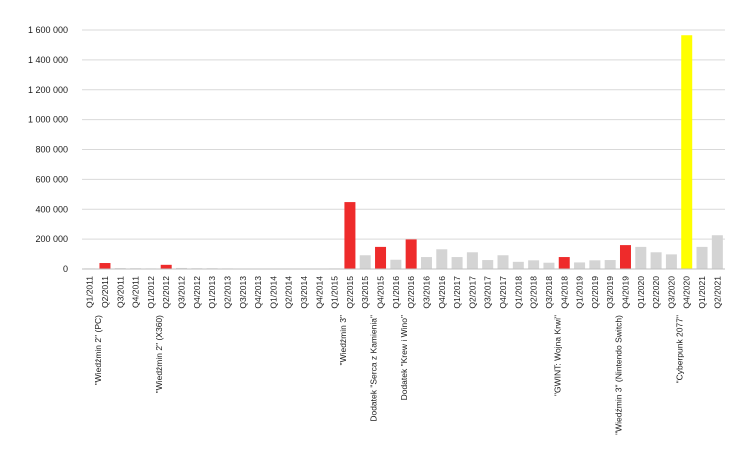  Describe the element at coordinates (48, 30) in the screenshot. I see `y-tick-label: 1 600 000` at that location.